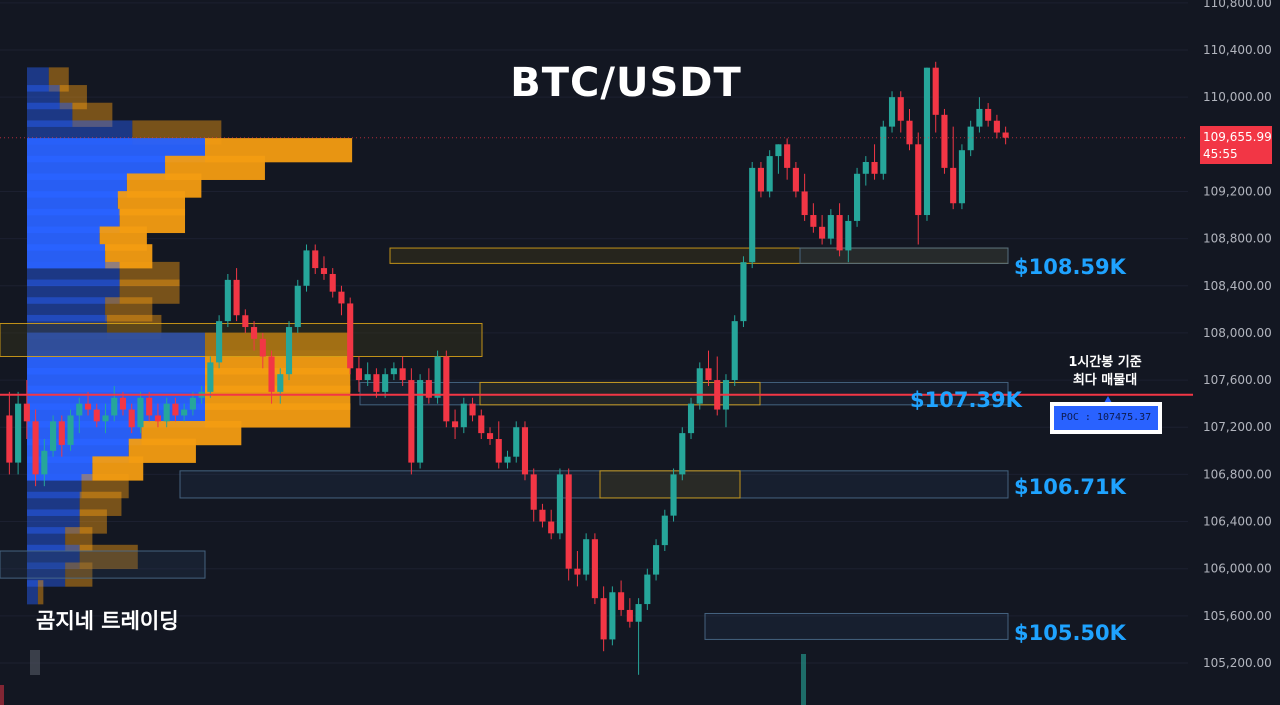 This screenshot has width=1280, height=705. I want to click on poc-annotation-line1: 1시간봉 기준, so click(1105, 362).